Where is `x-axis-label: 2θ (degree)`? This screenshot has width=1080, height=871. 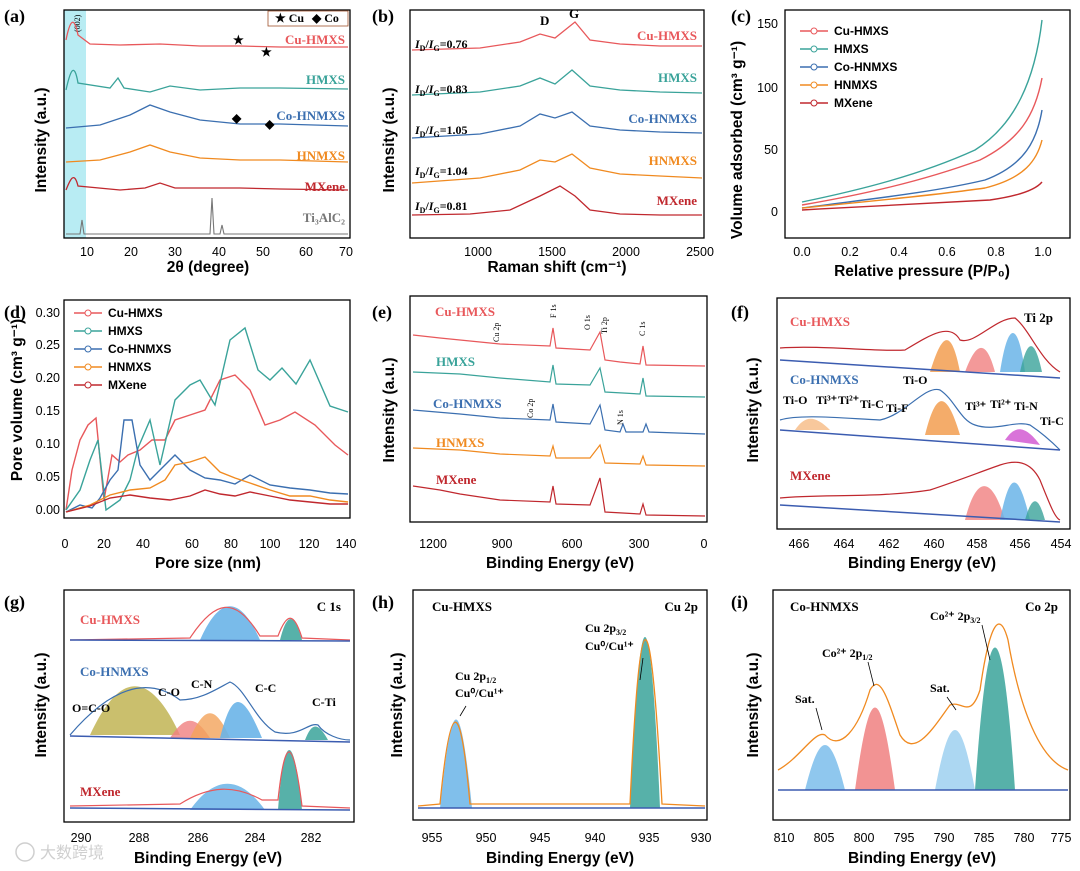 x-axis-label: 2θ (degree) is located at coordinates (208, 267).